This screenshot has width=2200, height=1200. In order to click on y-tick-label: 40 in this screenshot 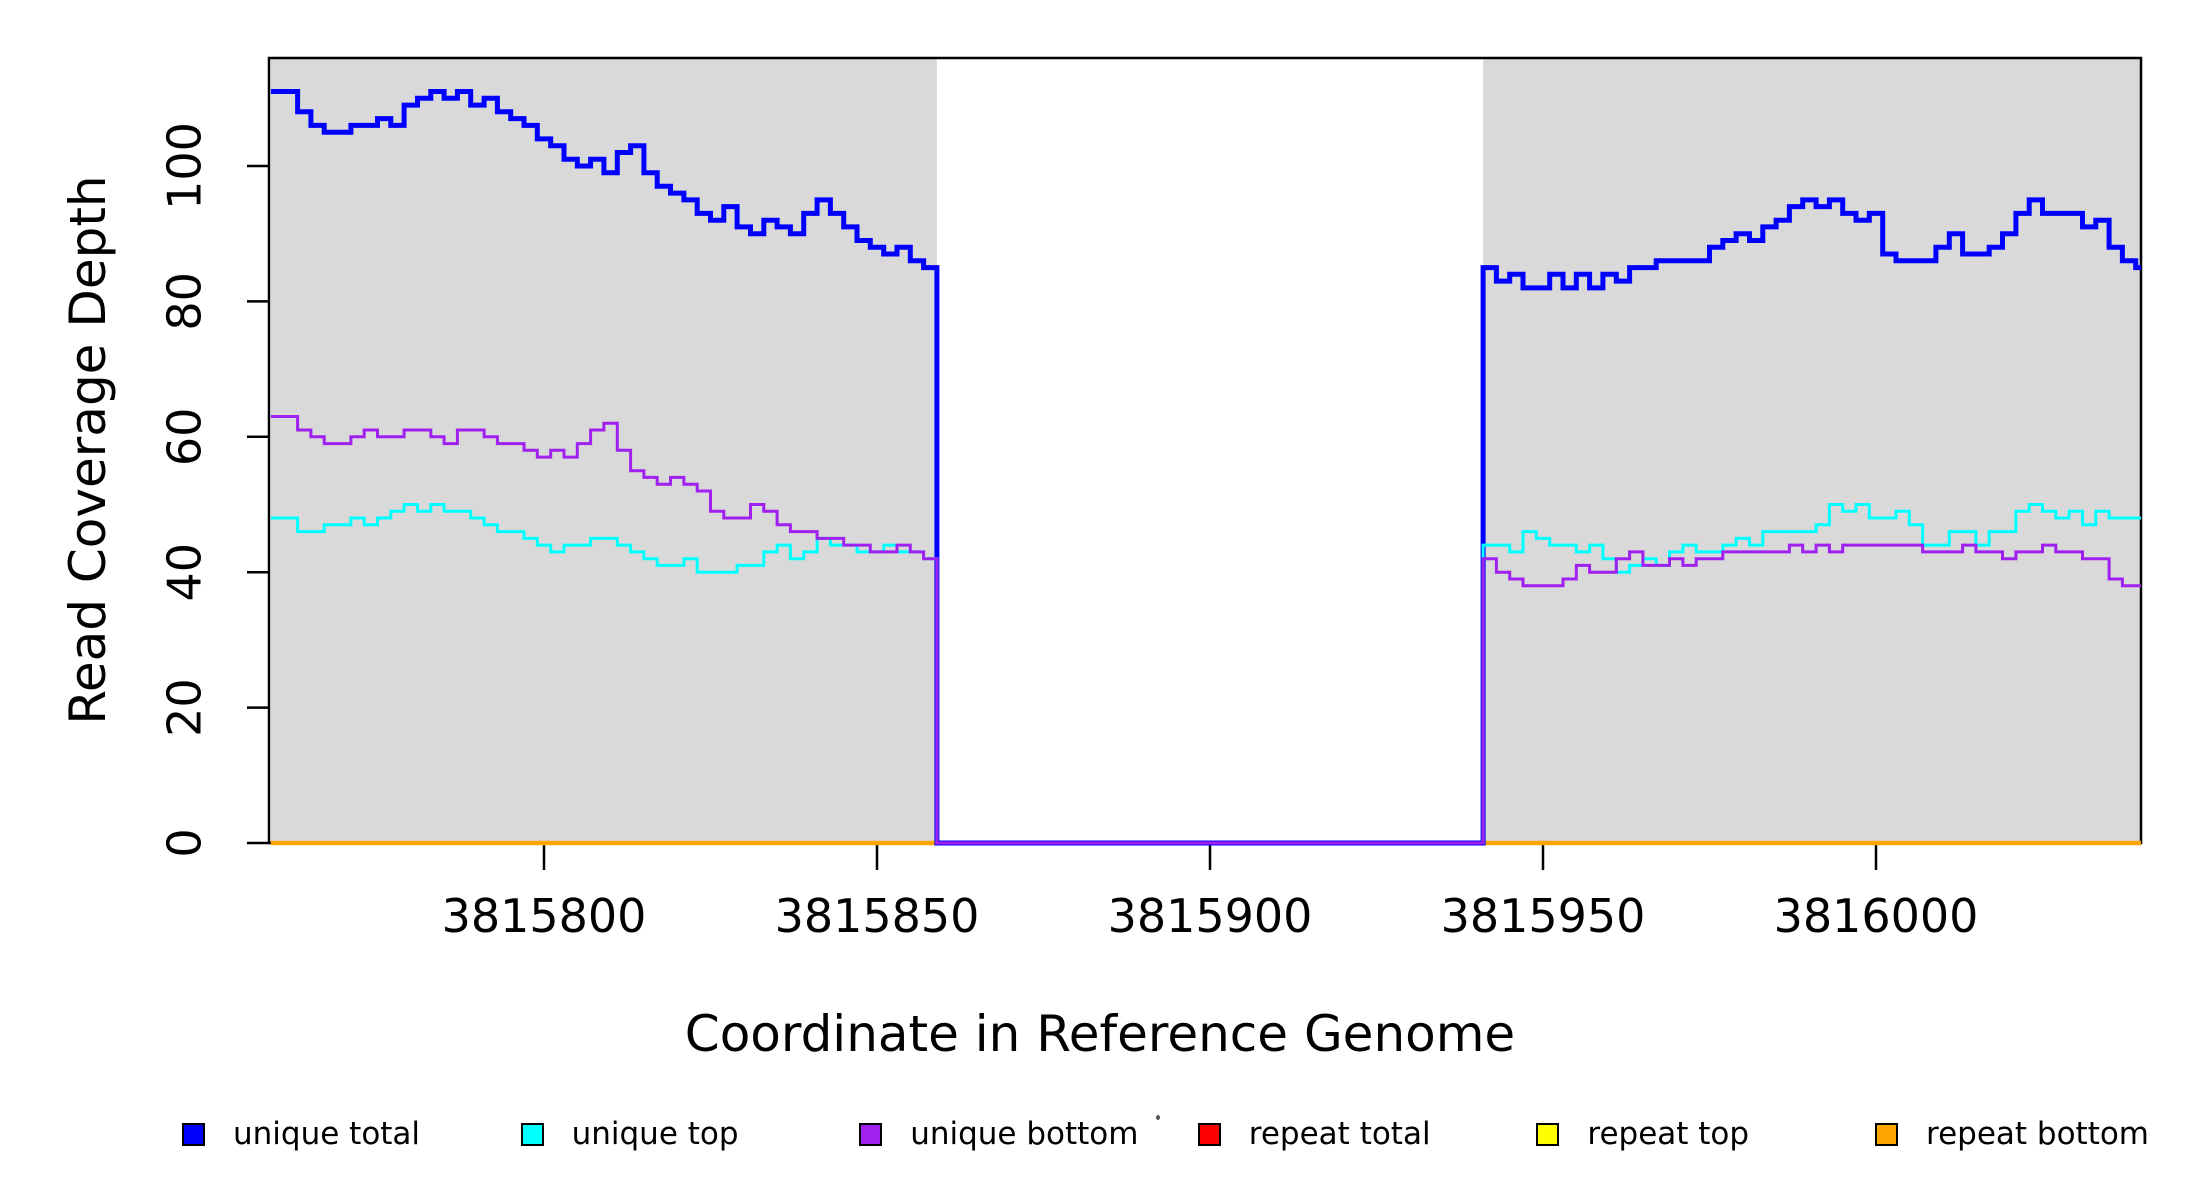, I will do `click(185, 572)`.